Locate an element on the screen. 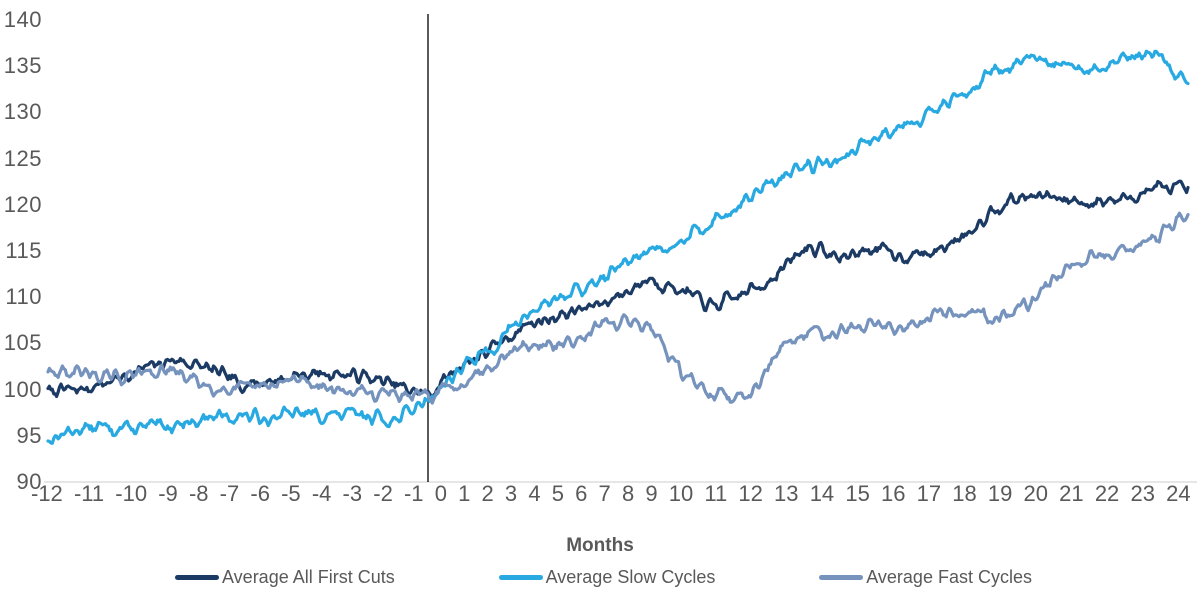  x-tick-label: -10 is located at coordinates (131, 493).